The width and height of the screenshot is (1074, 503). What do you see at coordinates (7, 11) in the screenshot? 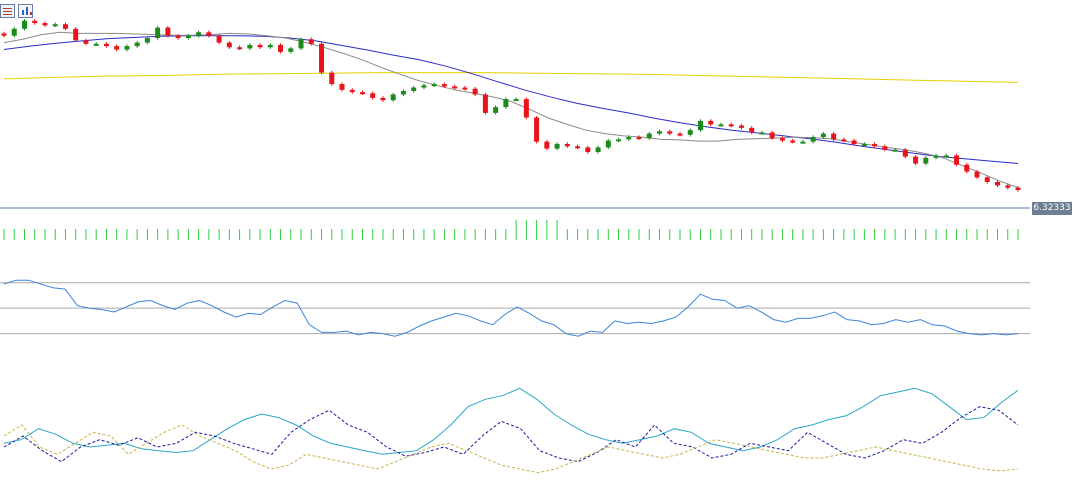
I see `table-view-icon` at bounding box center [7, 11].